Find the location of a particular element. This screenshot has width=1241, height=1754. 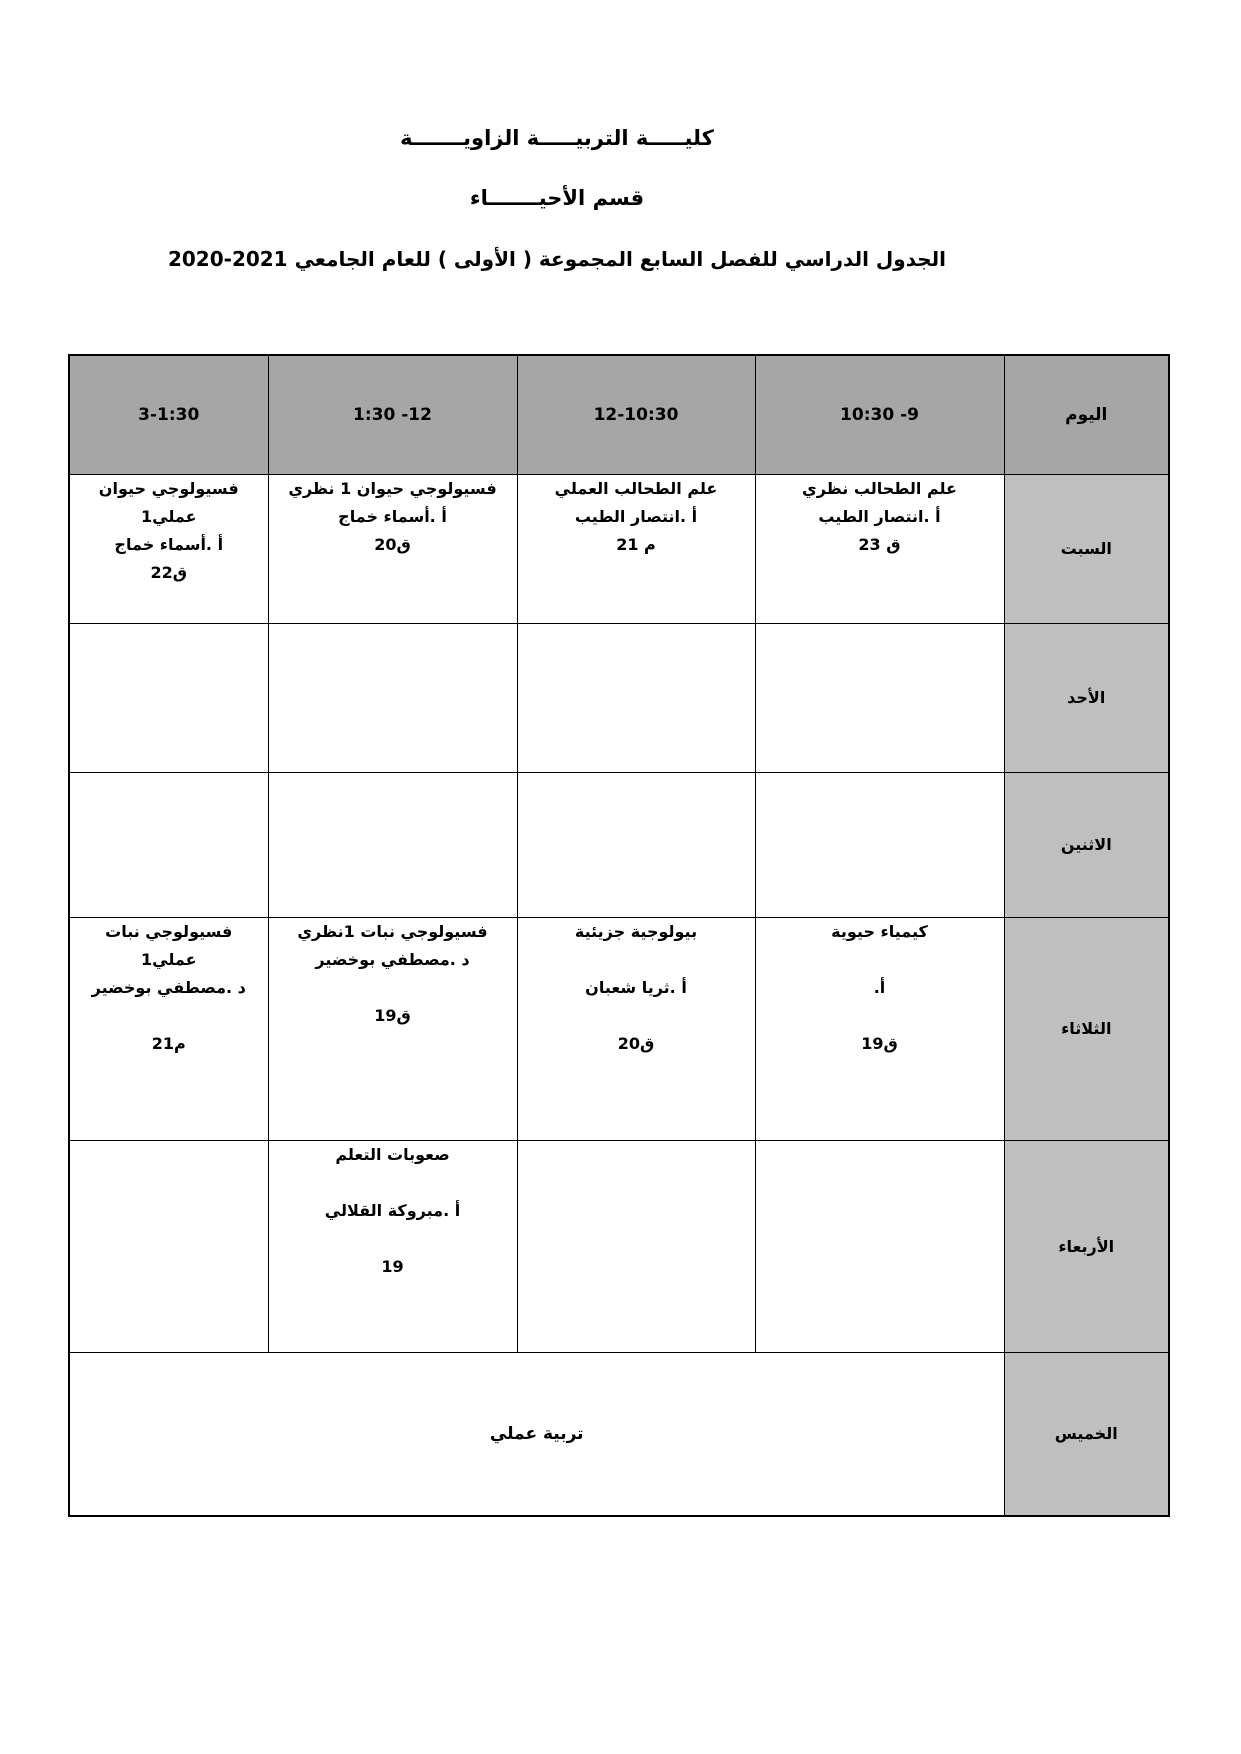

cell-line: صعوبات التعلم is located at coordinates (392, 1154).